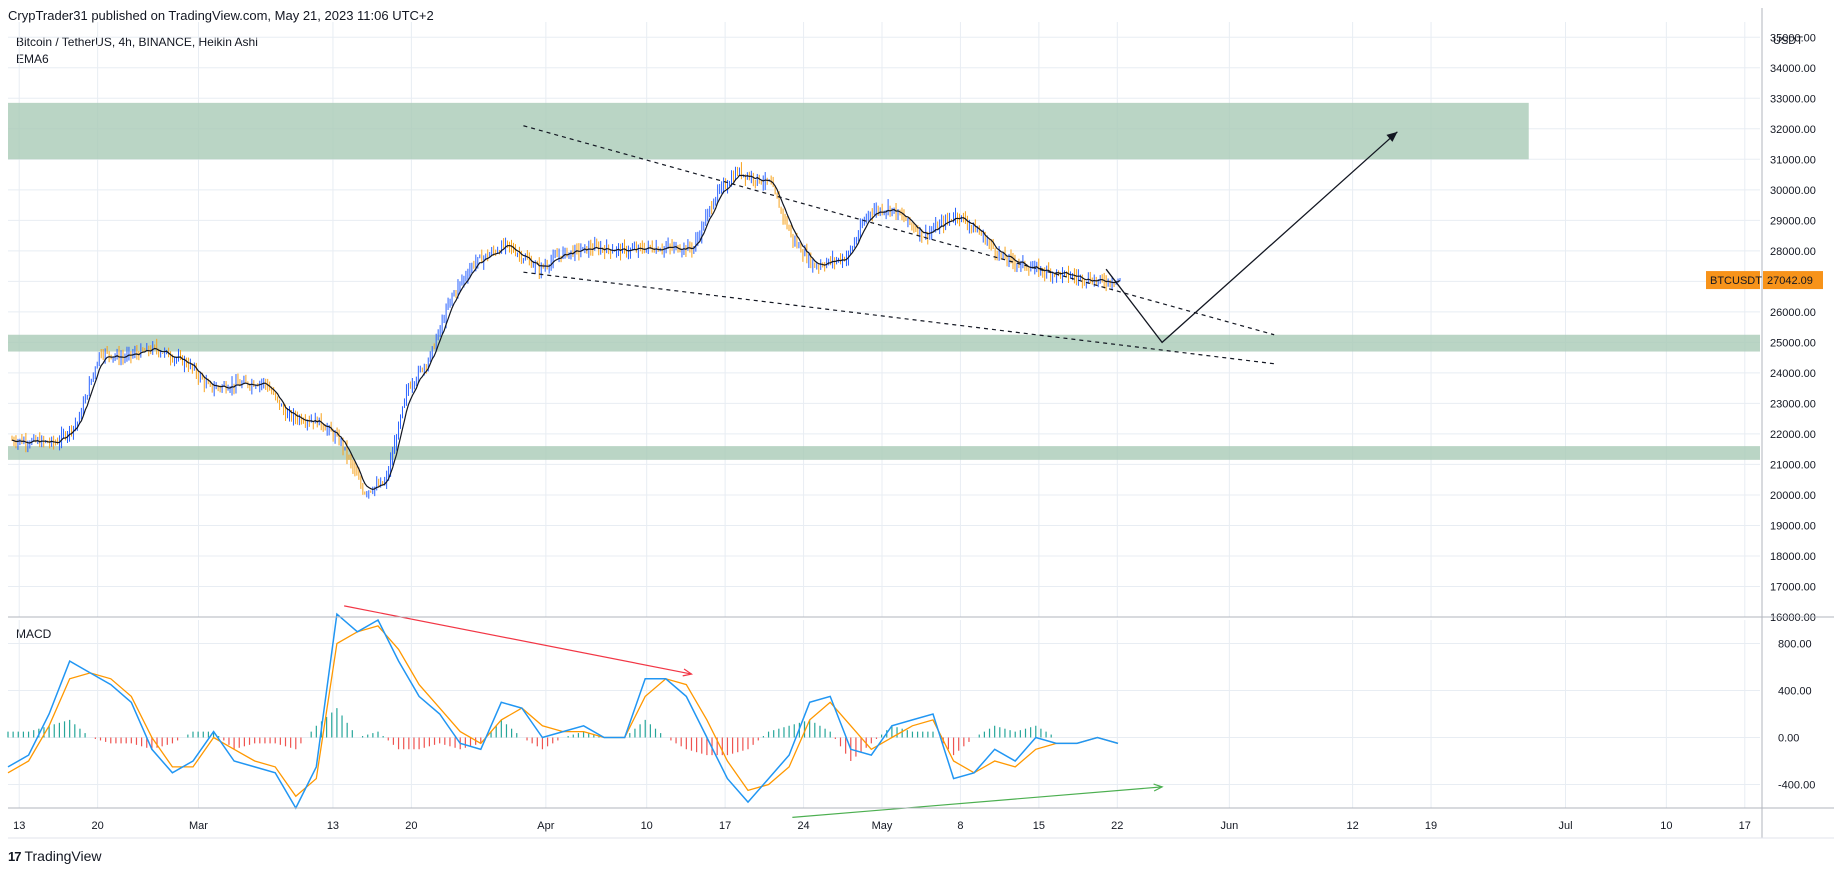  I want to click on x-tick-label: May, so click(882, 826).